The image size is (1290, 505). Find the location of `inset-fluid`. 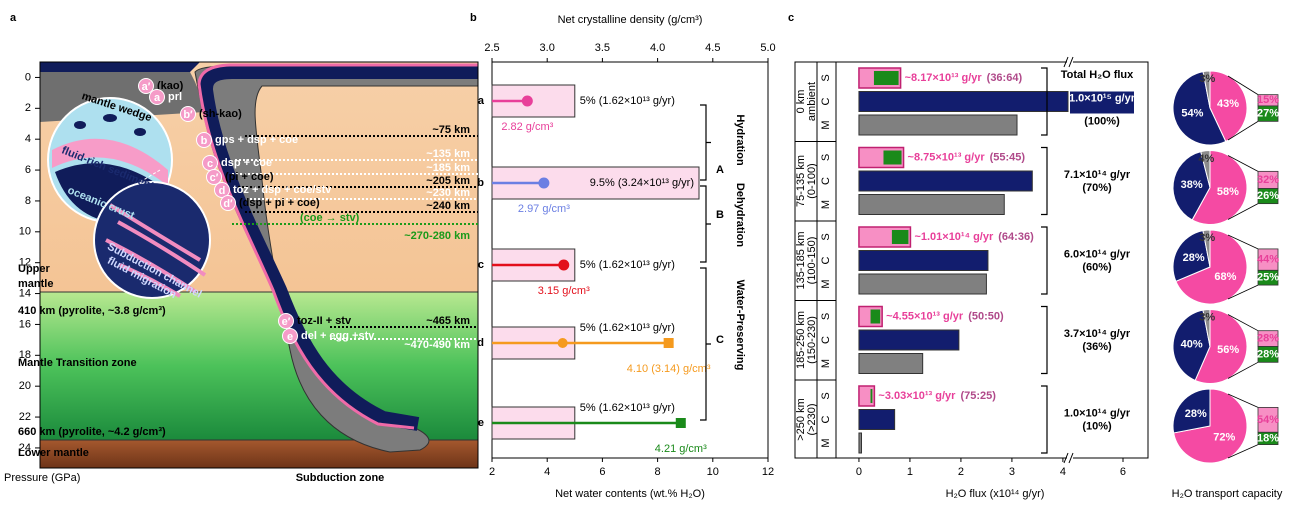

inset-fluid is located at coordinates (156, 250).